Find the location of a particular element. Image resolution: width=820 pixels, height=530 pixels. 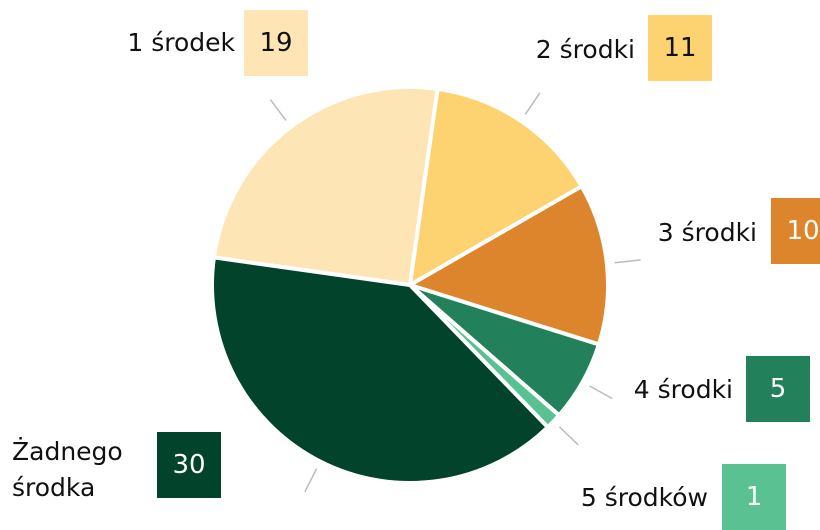

slice-label: 4 środki is located at coordinates (683, 389).